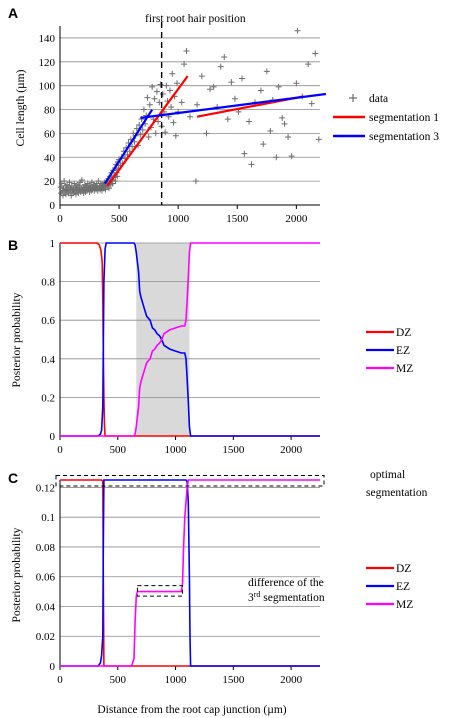 The width and height of the screenshot is (454, 718). What do you see at coordinates (397, 493) in the screenshot?
I see `panel-c-annotation-optimal-2: segmentation` at bounding box center [397, 493].